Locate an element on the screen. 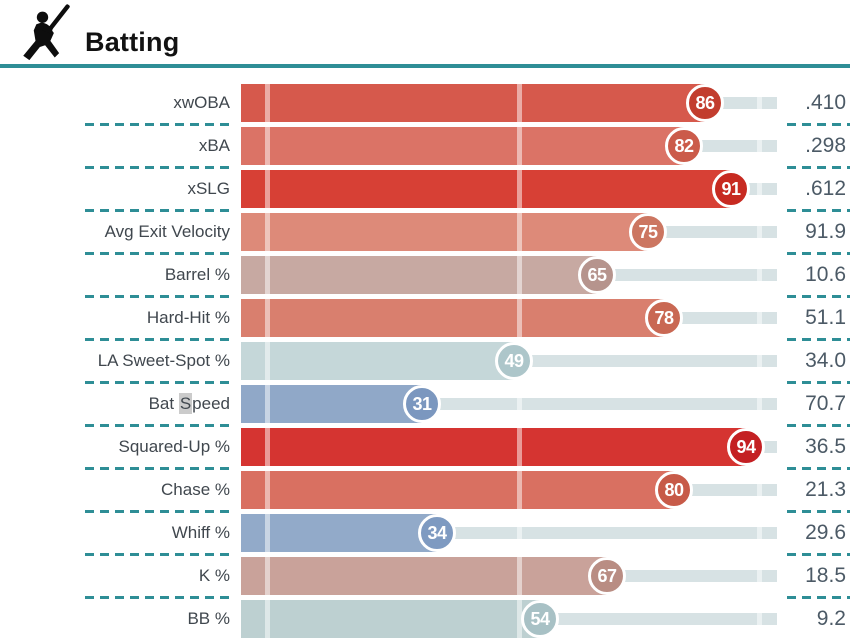  stat-label: LA Sweet-Spot % is located at coordinates (163, 360).